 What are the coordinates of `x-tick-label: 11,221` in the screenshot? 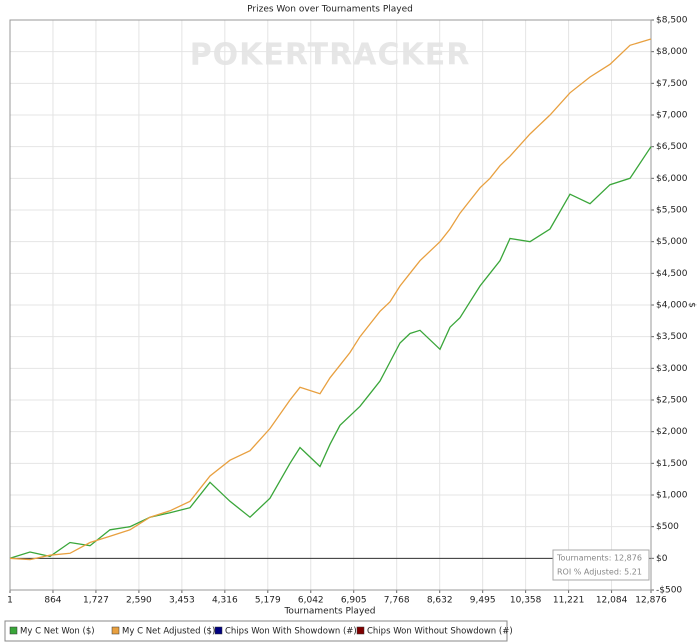 It's located at (569, 601).